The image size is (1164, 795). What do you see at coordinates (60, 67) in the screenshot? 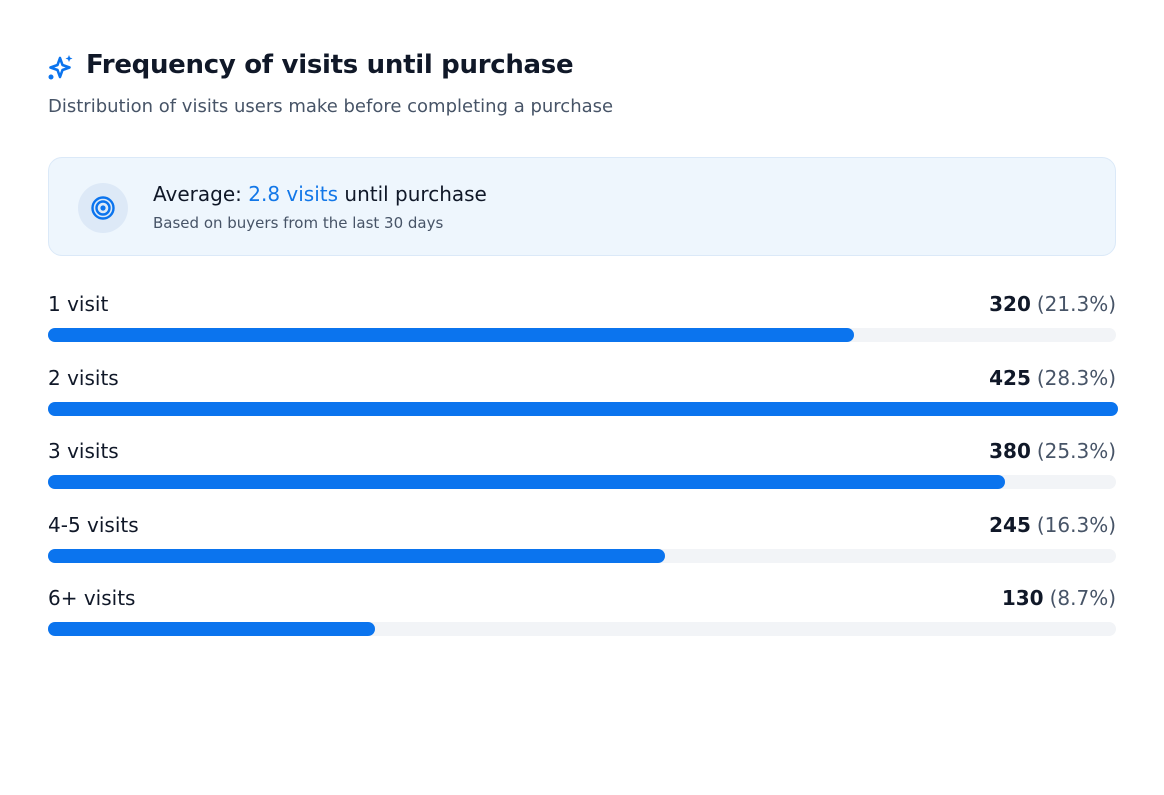
I see `sparkle-icon` at bounding box center [60, 67].